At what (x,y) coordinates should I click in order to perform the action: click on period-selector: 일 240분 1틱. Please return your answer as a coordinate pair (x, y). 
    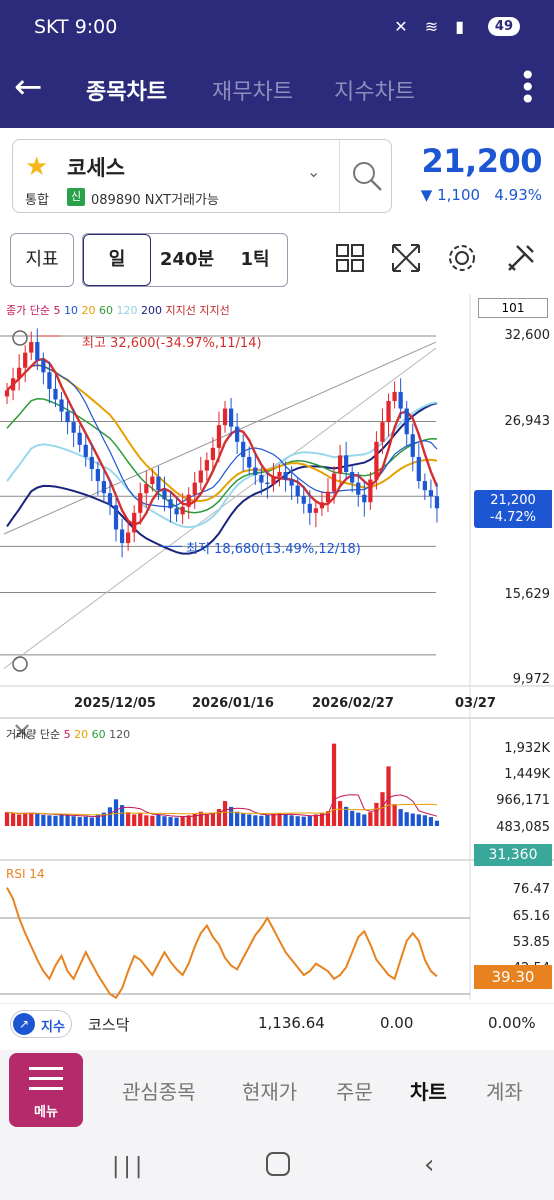
    Looking at the image, I should click on (185, 260).